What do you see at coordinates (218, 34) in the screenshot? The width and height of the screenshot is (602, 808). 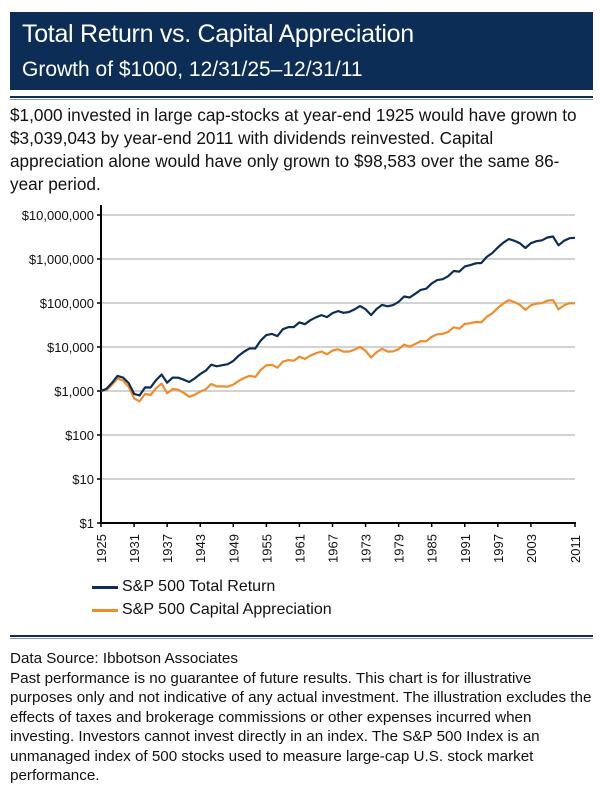 I see `chart-title: Total Return vs. Capital Appreciation` at bounding box center [218, 34].